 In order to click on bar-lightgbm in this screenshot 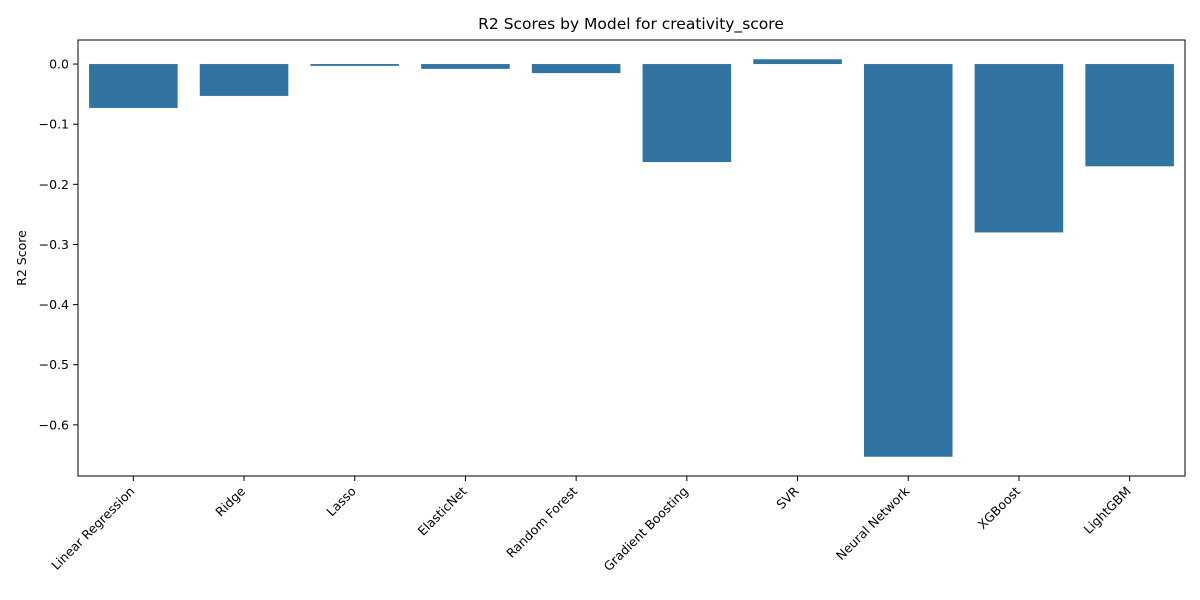, I will do `click(1129, 115)`.